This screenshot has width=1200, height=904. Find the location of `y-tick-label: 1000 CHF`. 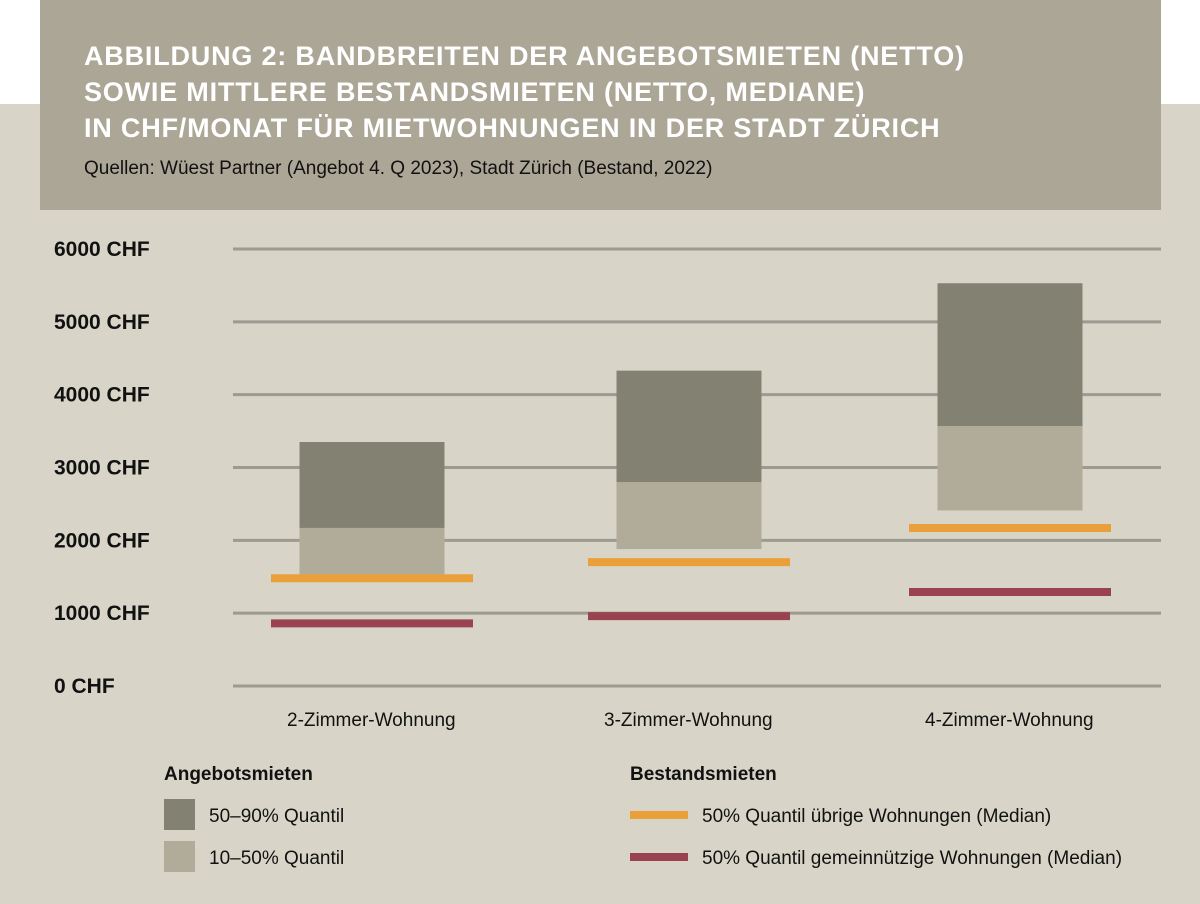

y-tick-label: 1000 CHF is located at coordinates (102, 613).